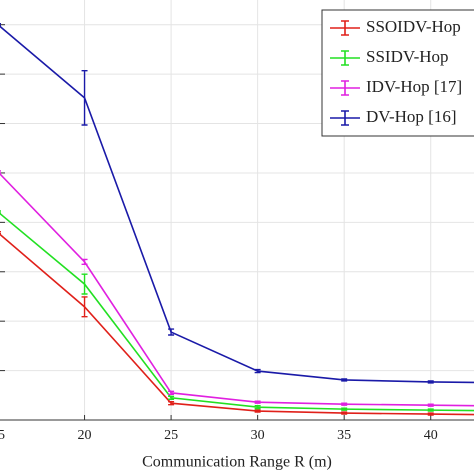  I want to click on legend-label: SSIDV-Hop, so click(407, 56).